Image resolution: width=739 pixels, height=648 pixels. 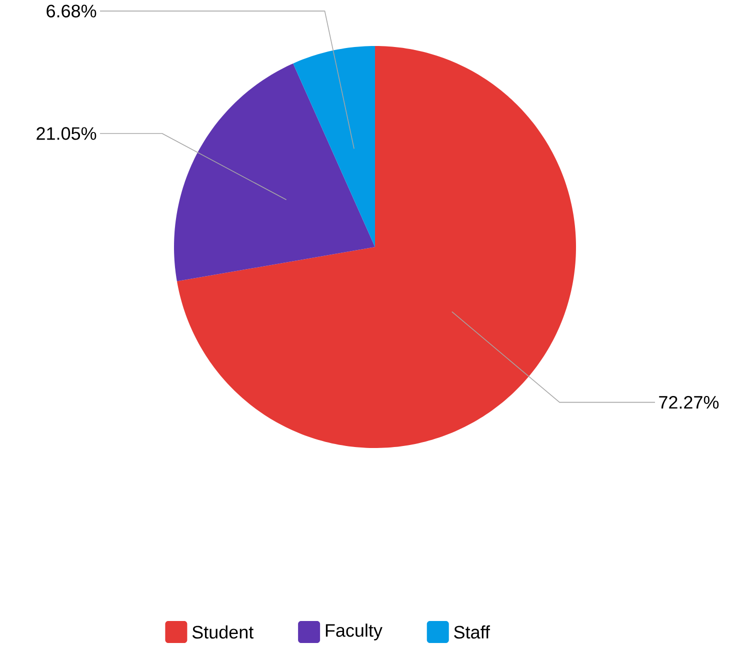 What do you see at coordinates (689, 402) in the screenshot?
I see `data-label: 72.27%` at bounding box center [689, 402].